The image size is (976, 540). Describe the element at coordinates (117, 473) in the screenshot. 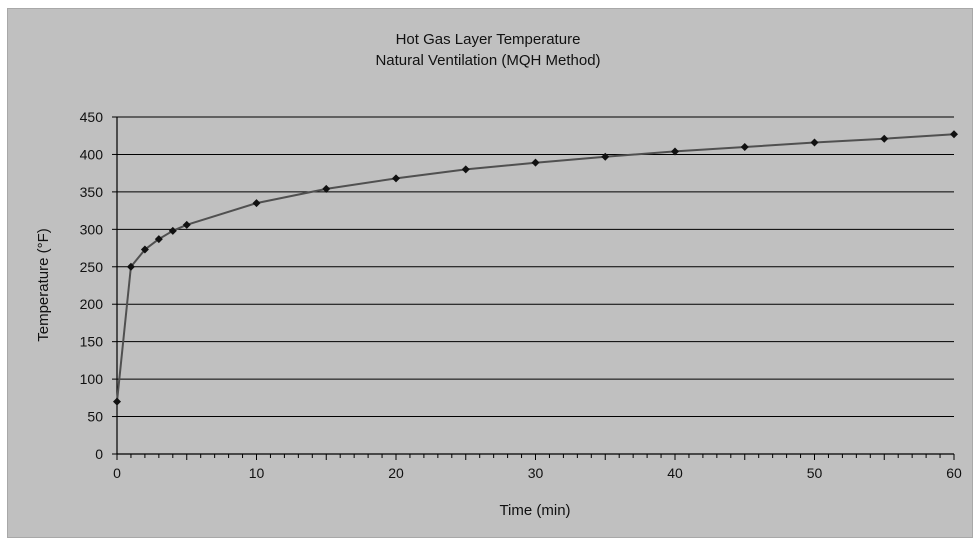

I see `x-tick-label: 0` at that location.